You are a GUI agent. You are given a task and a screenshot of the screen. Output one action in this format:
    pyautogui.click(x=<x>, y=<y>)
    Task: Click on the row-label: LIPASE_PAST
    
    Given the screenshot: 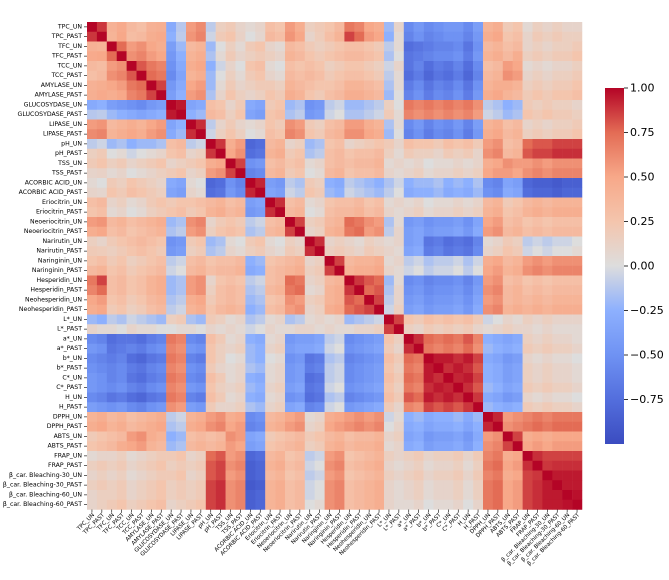 What is the action you would take?
    pyautogui.click(x=62, y=134)
    